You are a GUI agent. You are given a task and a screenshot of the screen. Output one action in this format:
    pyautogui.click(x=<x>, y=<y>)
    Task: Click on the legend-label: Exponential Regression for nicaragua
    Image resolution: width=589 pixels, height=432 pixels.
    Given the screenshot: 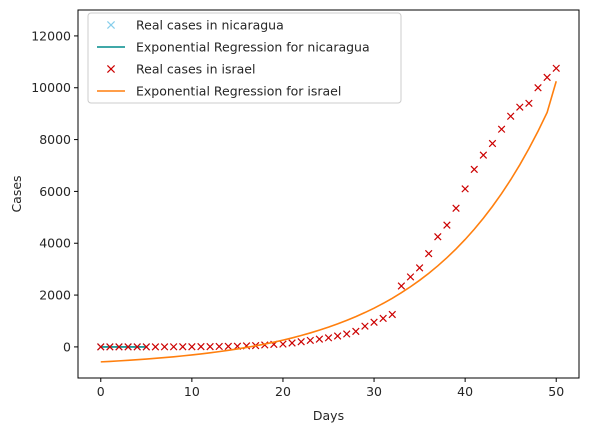 What is the action you would take?
    pyautogui.click(x=253, y=47)
    